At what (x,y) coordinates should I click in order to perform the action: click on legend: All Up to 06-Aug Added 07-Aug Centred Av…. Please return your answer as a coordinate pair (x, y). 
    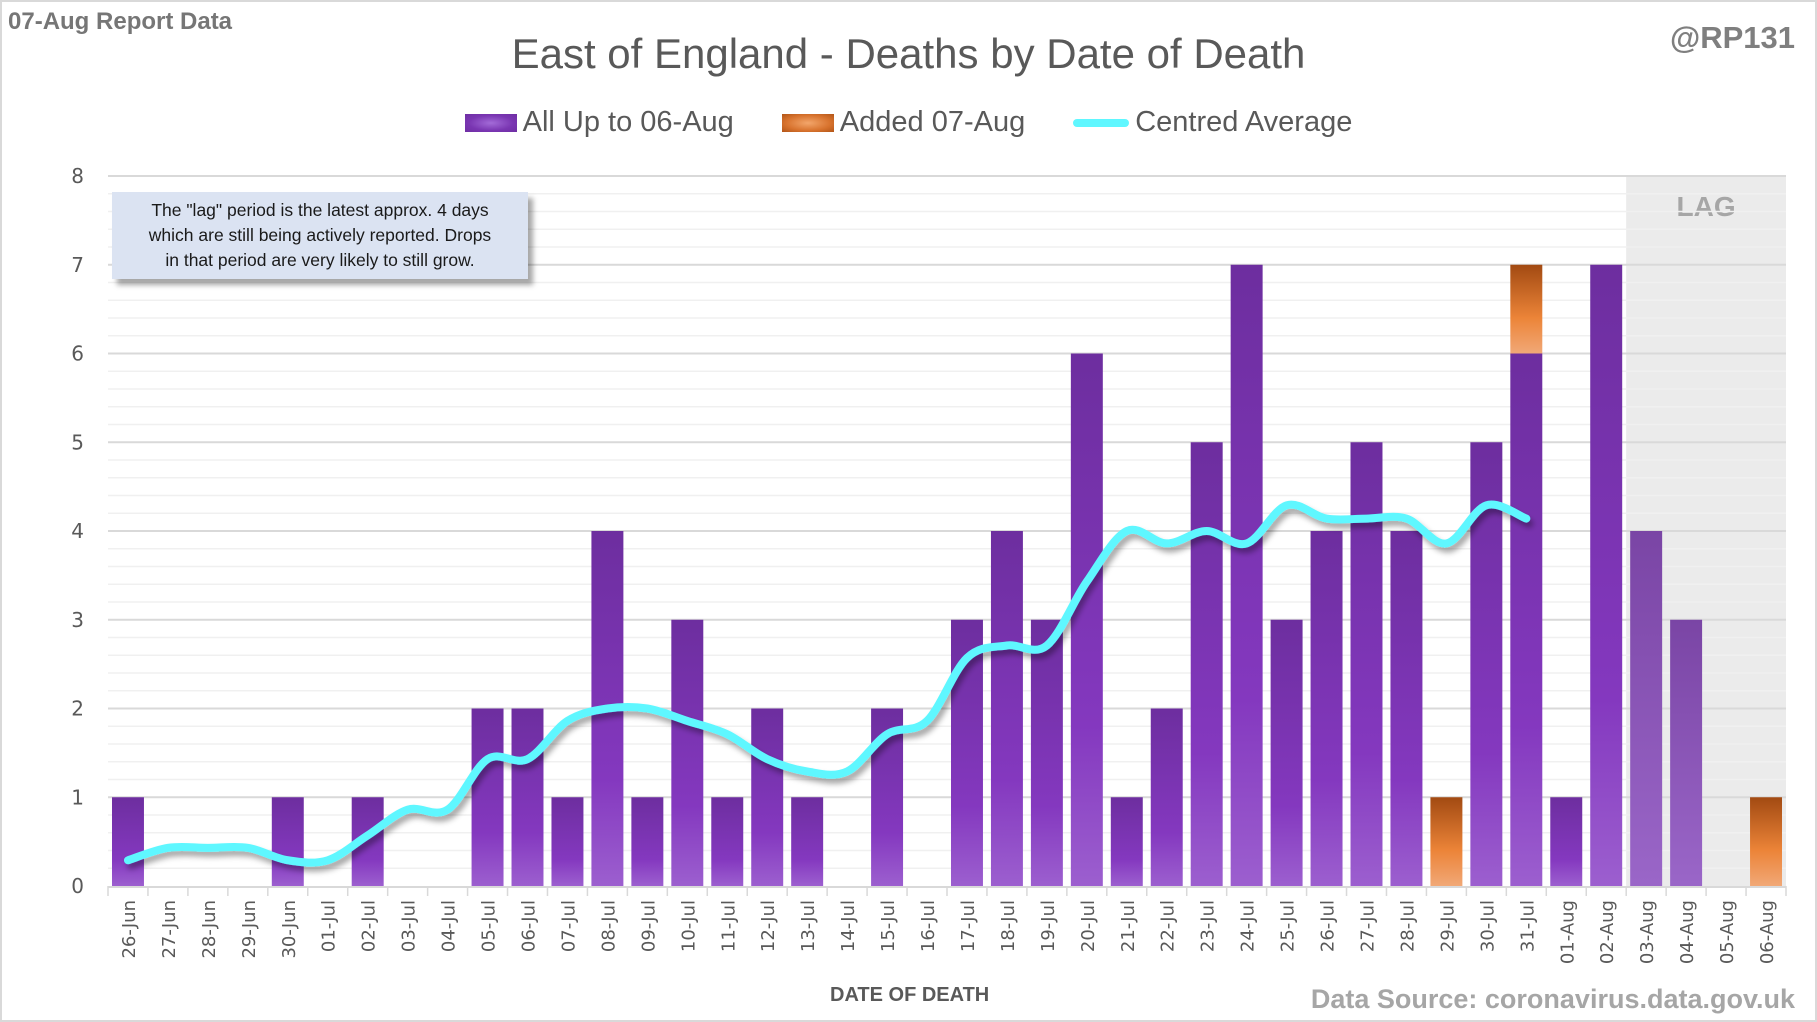
    Looking at the image, I should click on (908, 122).